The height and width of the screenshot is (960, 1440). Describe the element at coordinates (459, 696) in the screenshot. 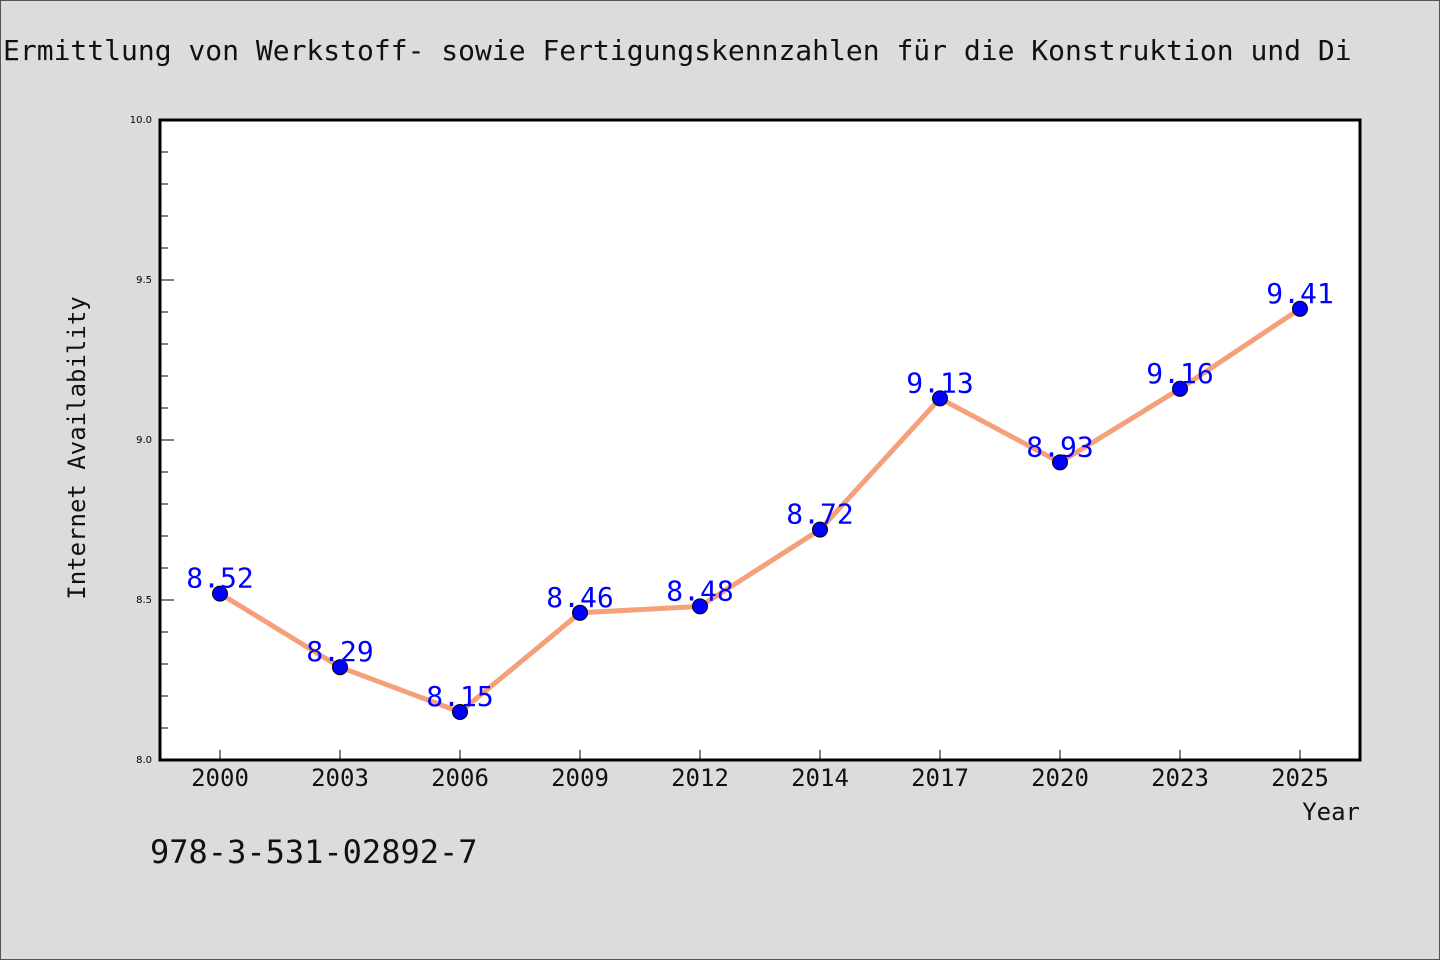

I see `data-label: 8.15` at that location.